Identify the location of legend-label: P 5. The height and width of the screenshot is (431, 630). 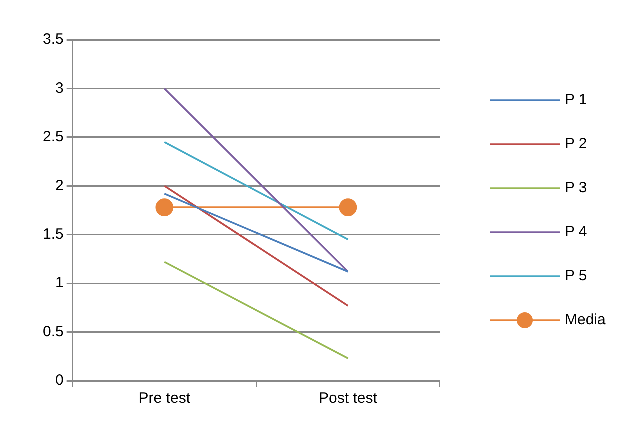
(576, 276).